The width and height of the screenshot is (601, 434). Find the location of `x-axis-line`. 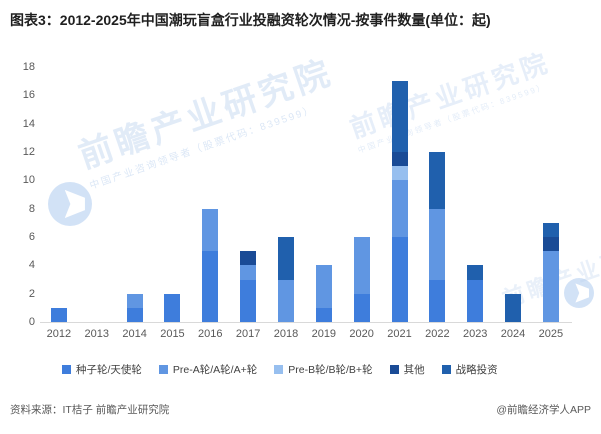

x-axis-line is located at coordinates (306, 322).